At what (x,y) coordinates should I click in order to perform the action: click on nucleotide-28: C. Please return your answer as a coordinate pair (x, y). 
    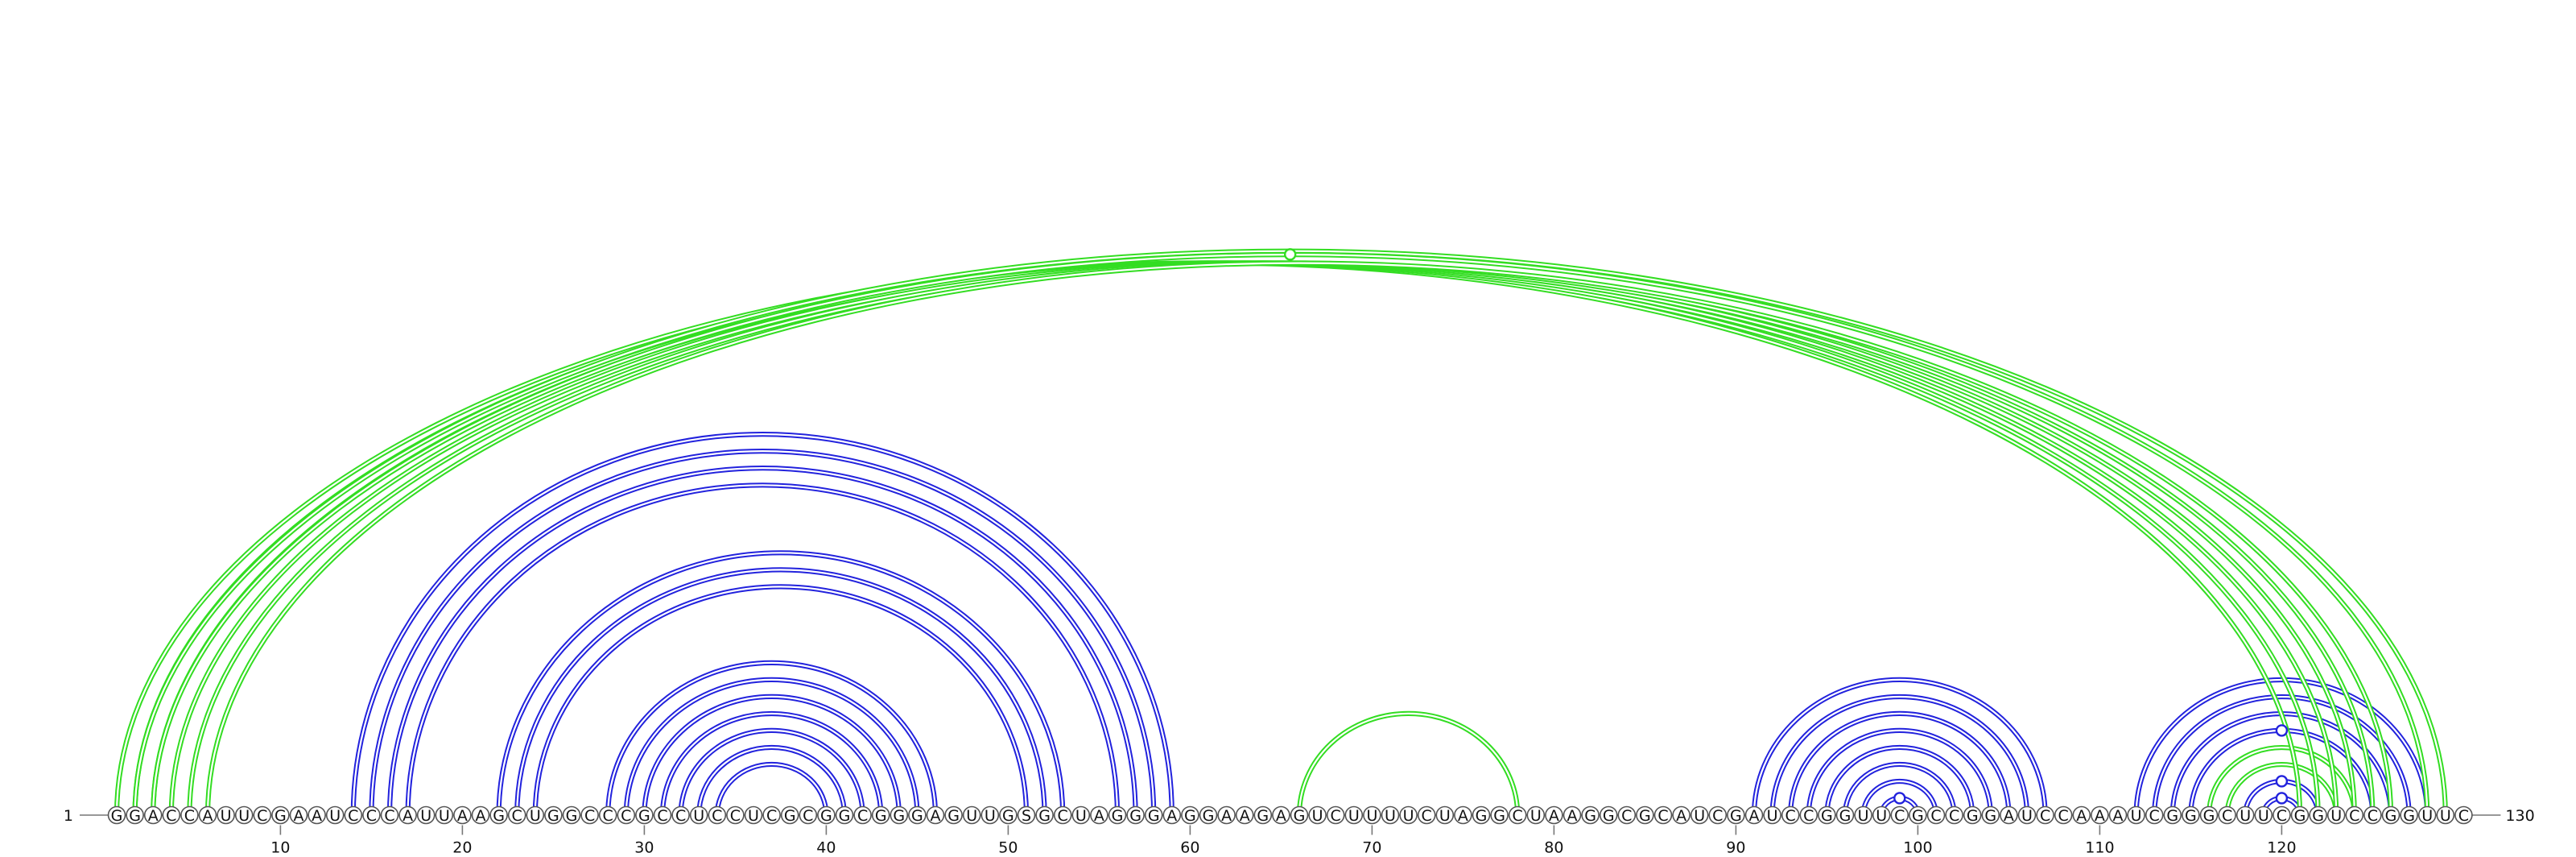
    Looking at the image, I should click on (607, 815).